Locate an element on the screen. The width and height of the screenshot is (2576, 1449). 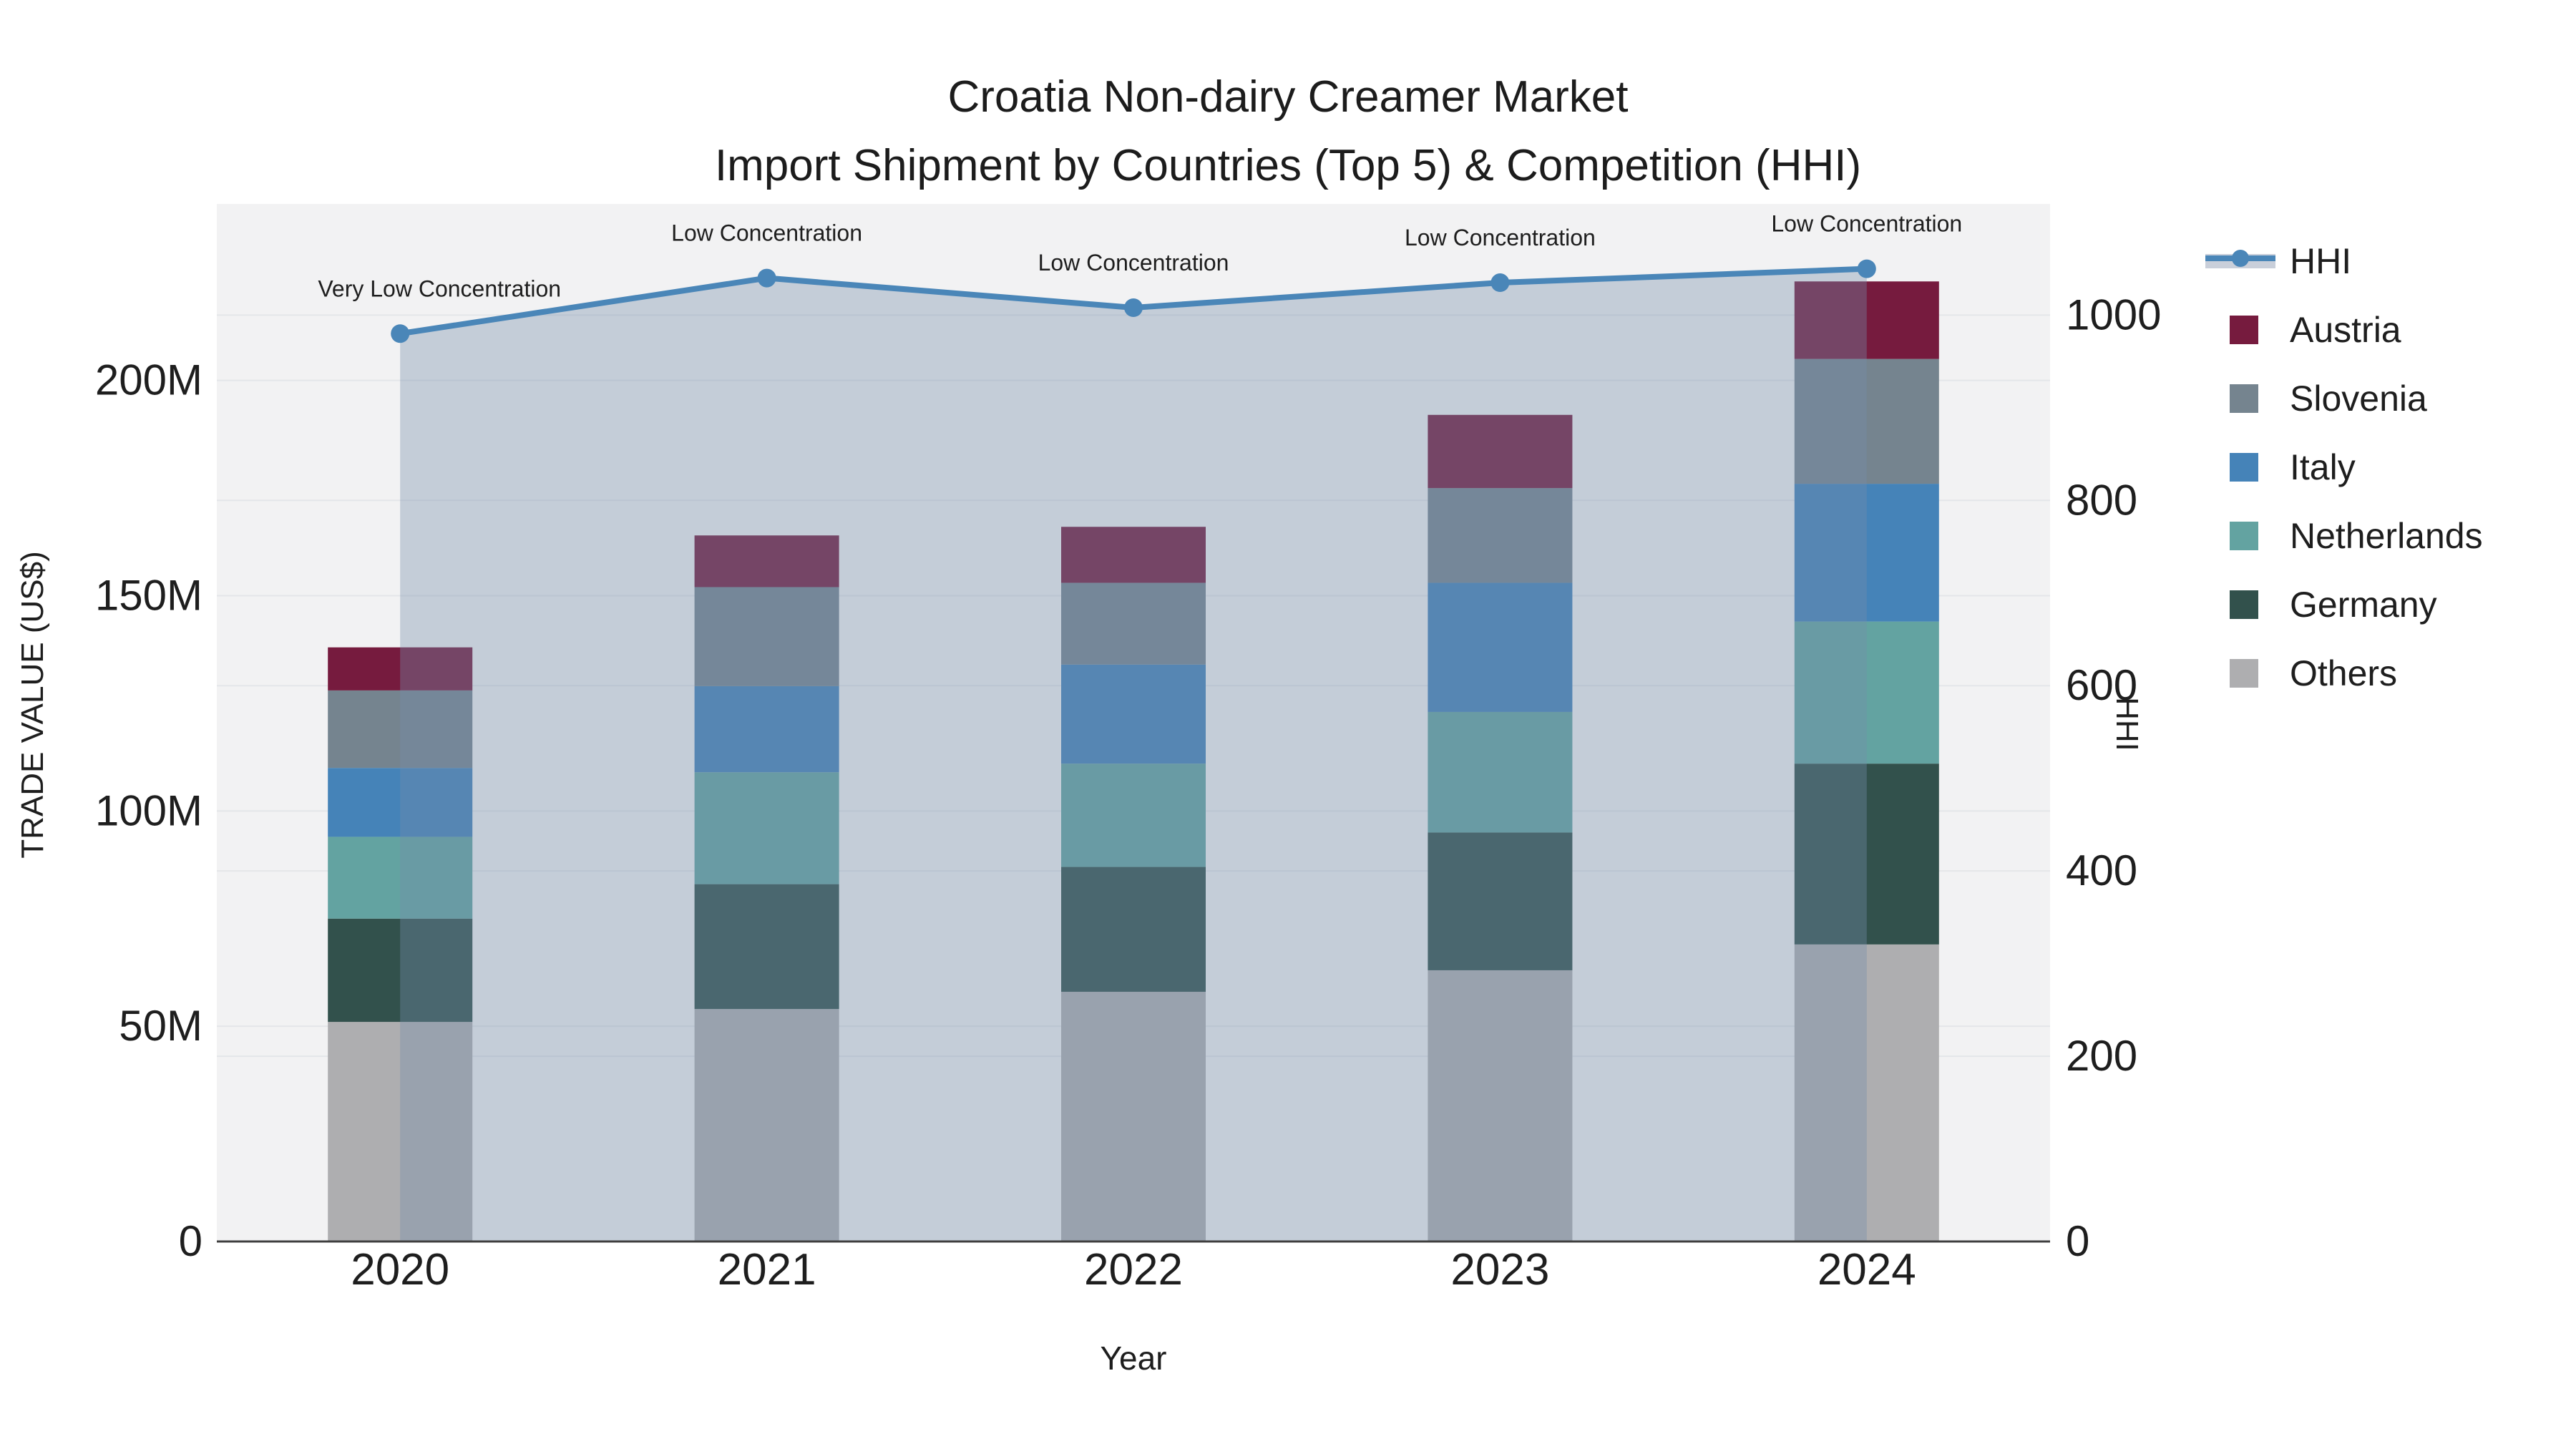
bar-segment-2023-austria is located at coordinates (1500, 451).